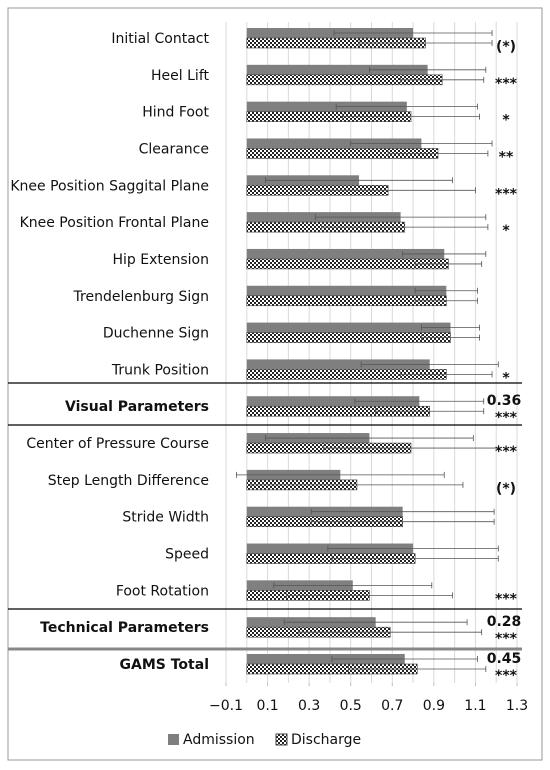 Image resolution: width=550 pixels, height=770 pixels. I want to click on category-label: Clearance, so click(174, 149).